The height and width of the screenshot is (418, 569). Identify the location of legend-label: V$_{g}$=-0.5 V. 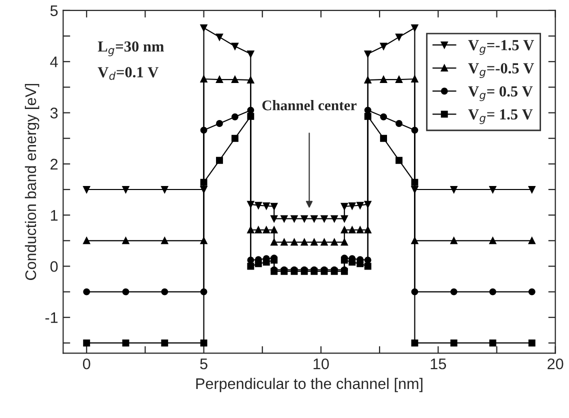
(501, 70).